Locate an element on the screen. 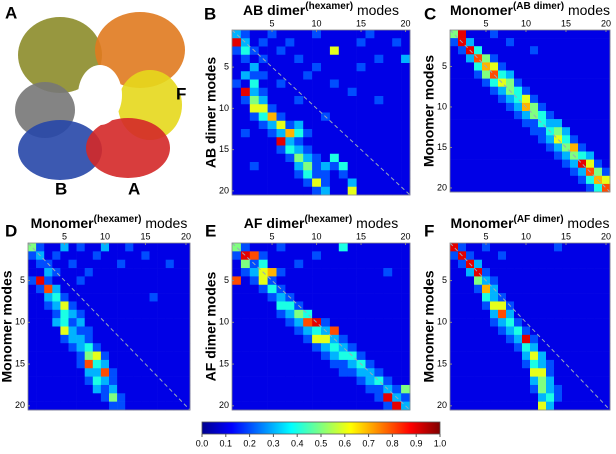 This screenshot has height=454, width=616. diagonal is located at coordinates (530, 326).